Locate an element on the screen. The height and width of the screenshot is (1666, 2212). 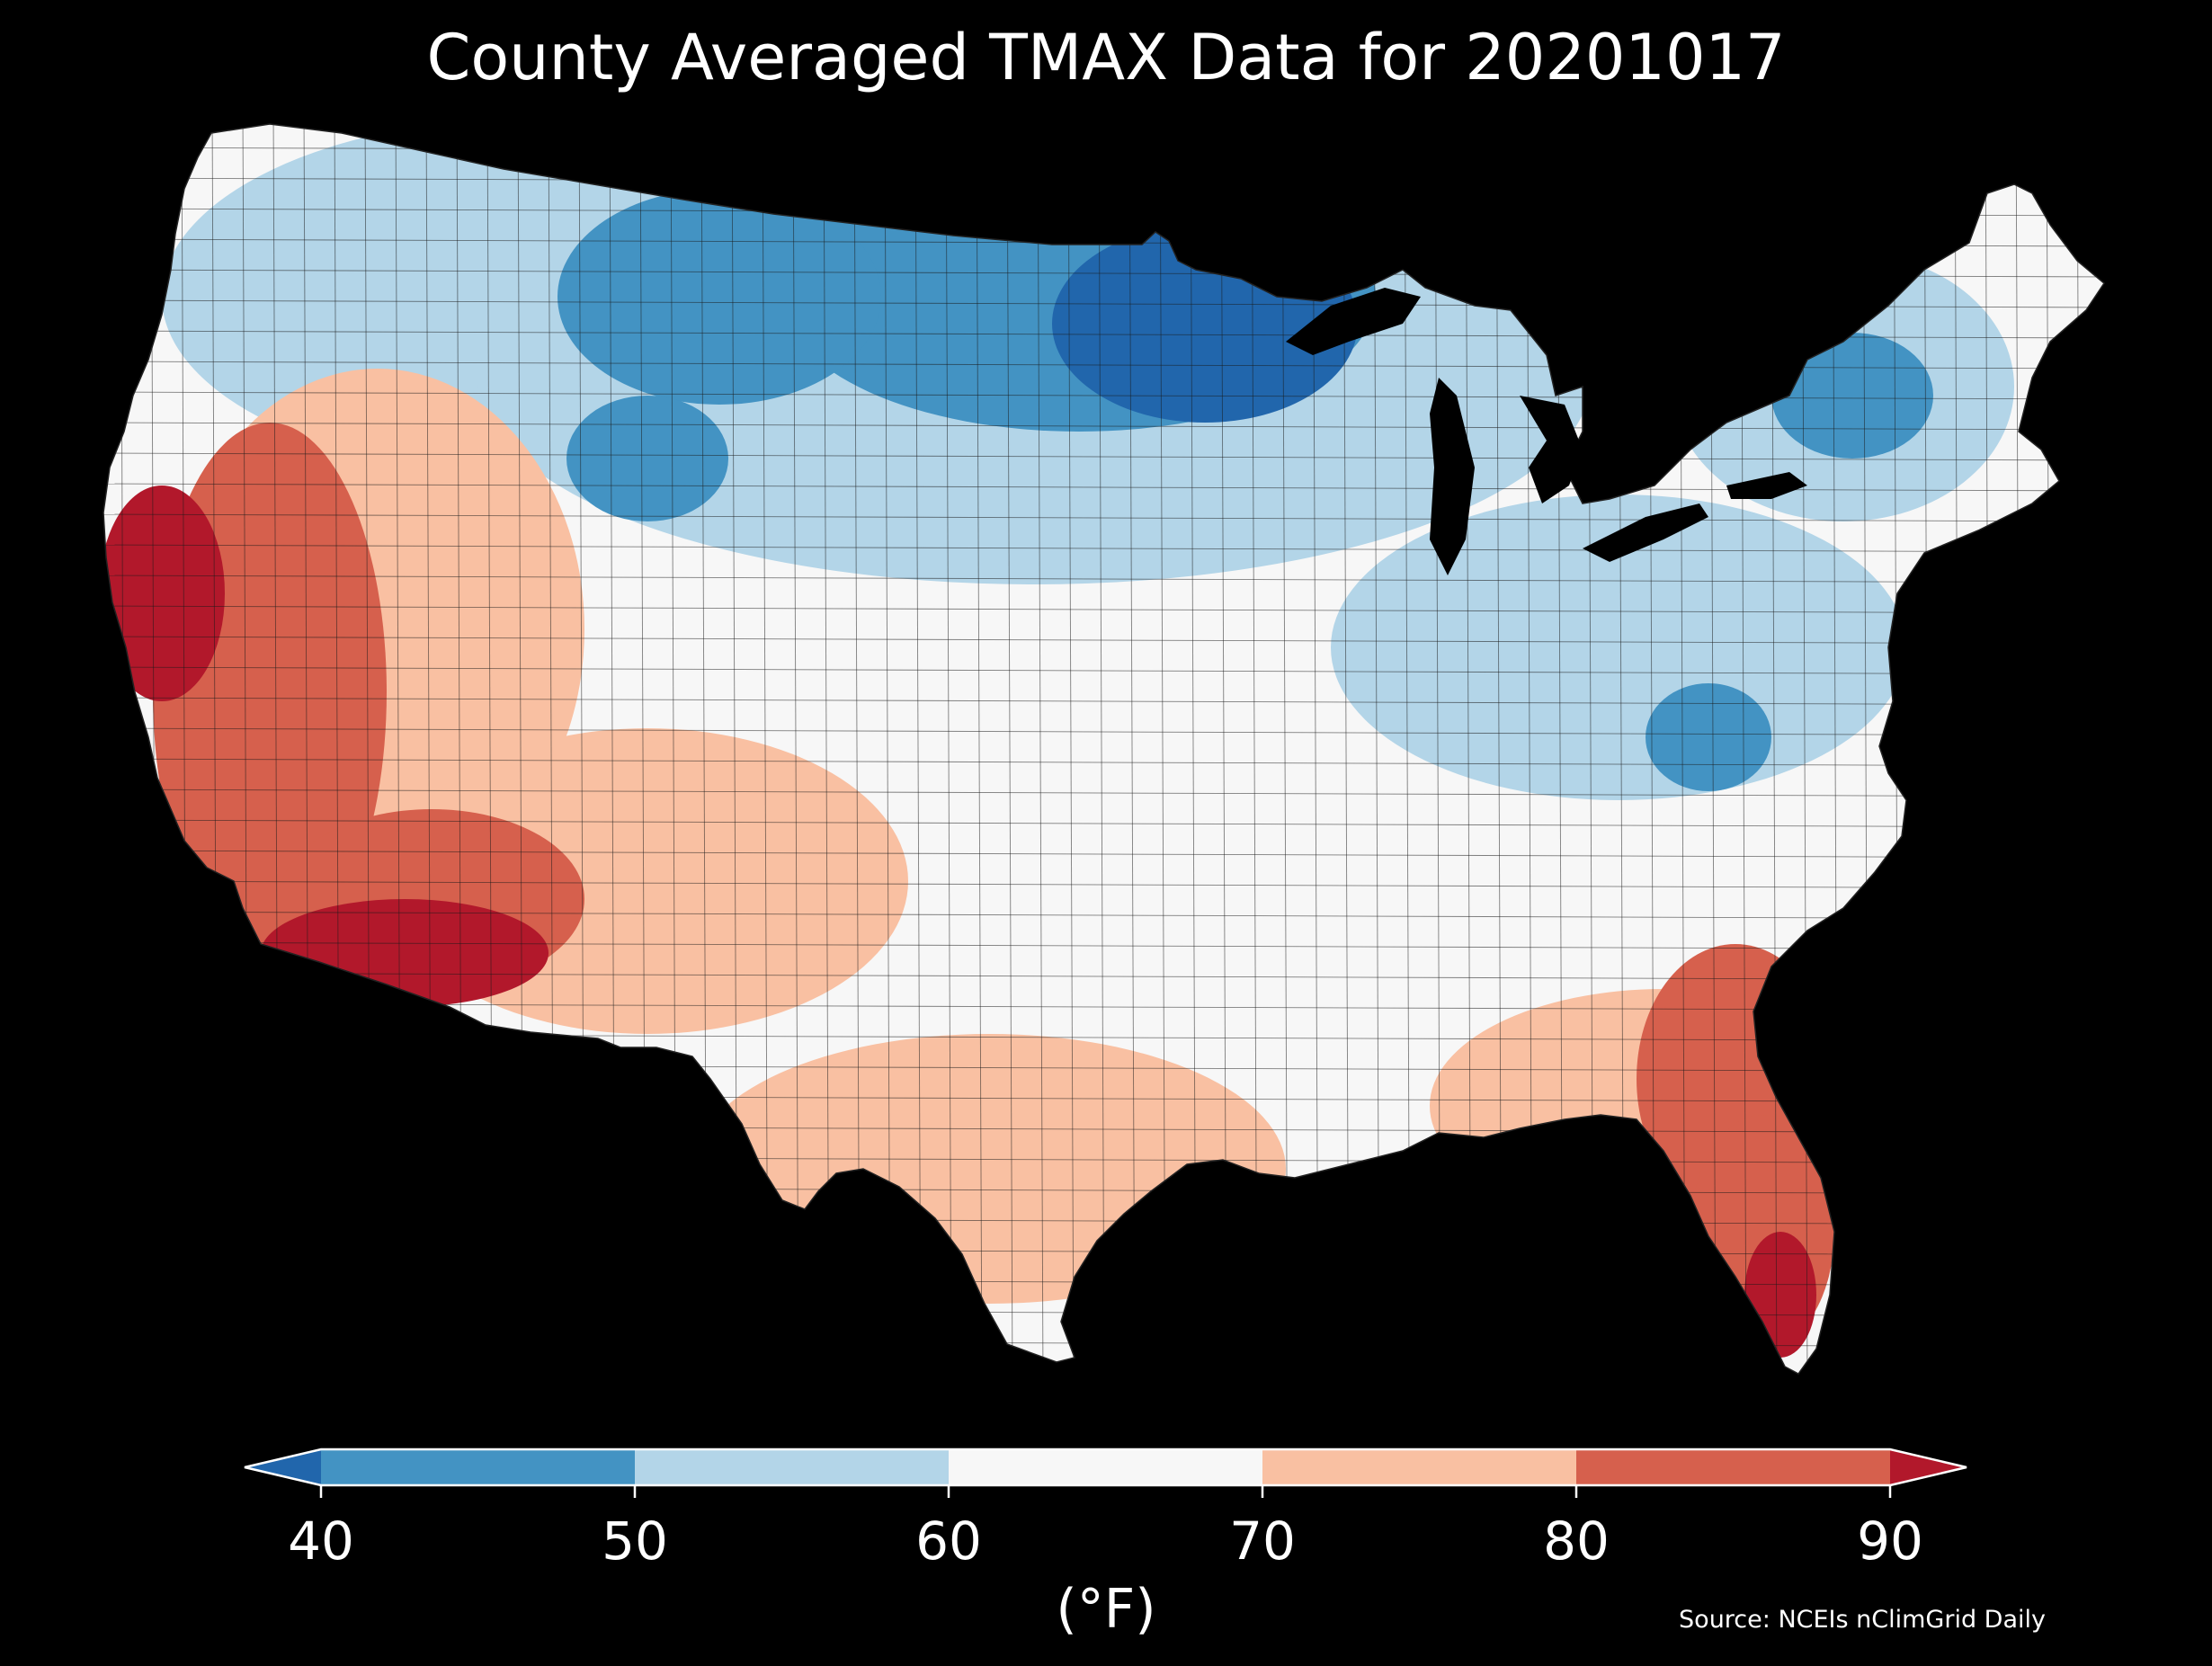
colorbar-tick-label-40: 40 is located at coordinates (321, 1541).